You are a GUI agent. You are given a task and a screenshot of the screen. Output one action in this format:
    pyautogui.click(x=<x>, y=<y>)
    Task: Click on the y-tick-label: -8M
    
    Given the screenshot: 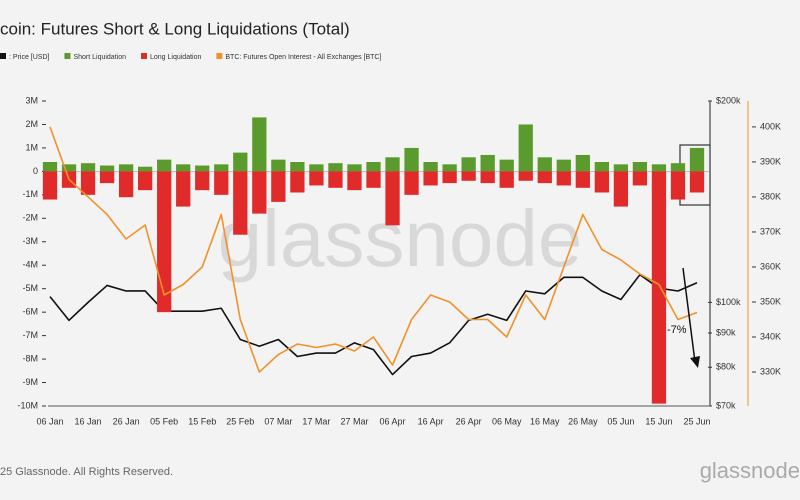 What is the action you would take?
    pyautogui.click(x=31, y=358)
    